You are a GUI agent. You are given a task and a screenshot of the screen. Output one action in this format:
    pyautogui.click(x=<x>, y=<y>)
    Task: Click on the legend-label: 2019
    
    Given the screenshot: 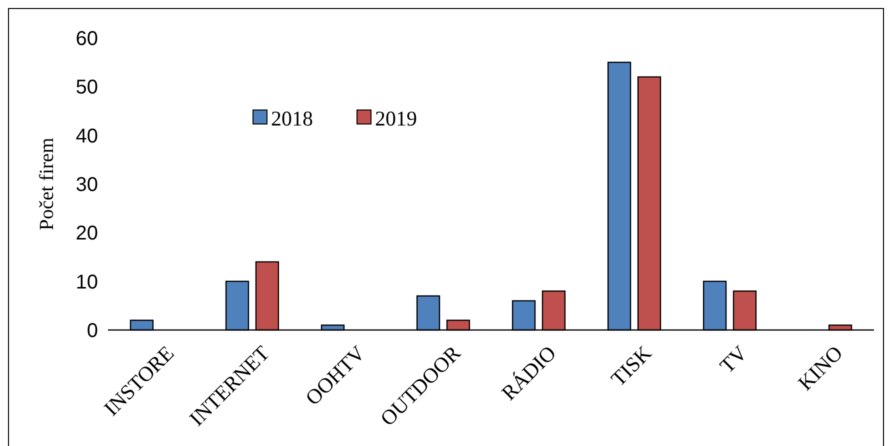 What is the action you would take?
    pyautogui.click(x=396, y=118)
    